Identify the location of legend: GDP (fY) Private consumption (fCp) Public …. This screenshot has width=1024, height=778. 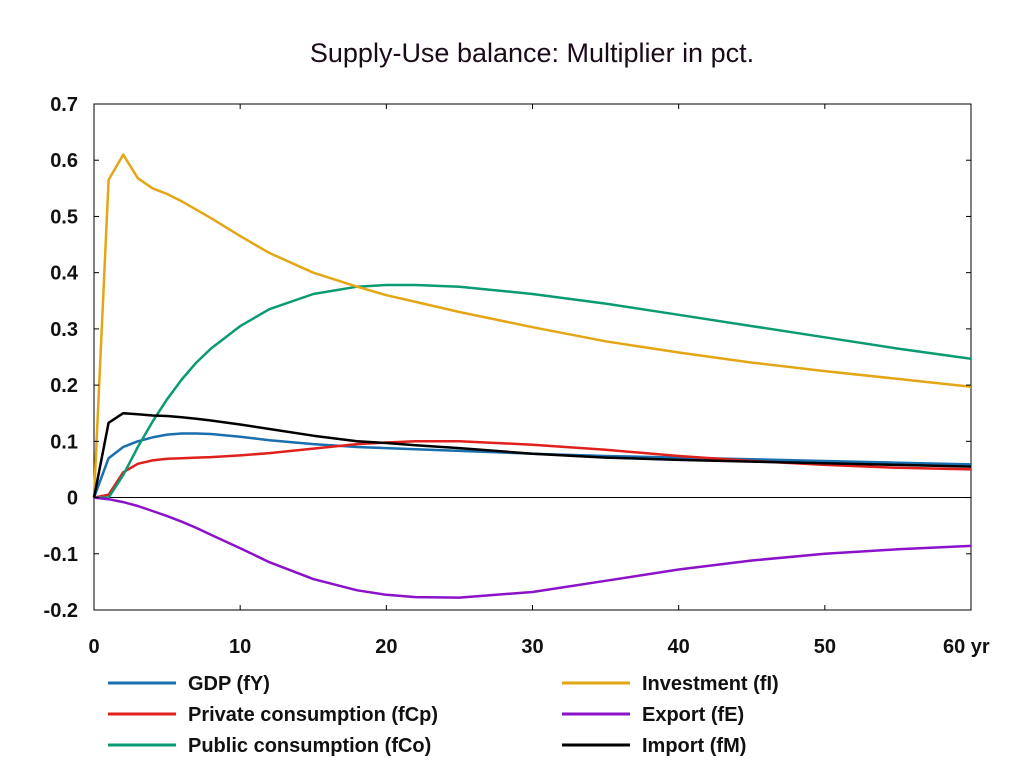
(443, 715).